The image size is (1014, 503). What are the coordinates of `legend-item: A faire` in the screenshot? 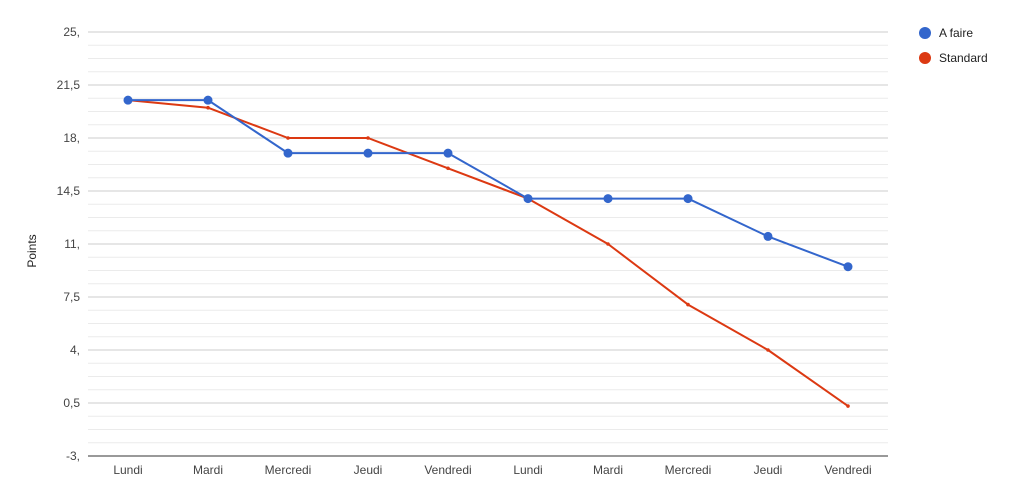 It's located at (946, 33).